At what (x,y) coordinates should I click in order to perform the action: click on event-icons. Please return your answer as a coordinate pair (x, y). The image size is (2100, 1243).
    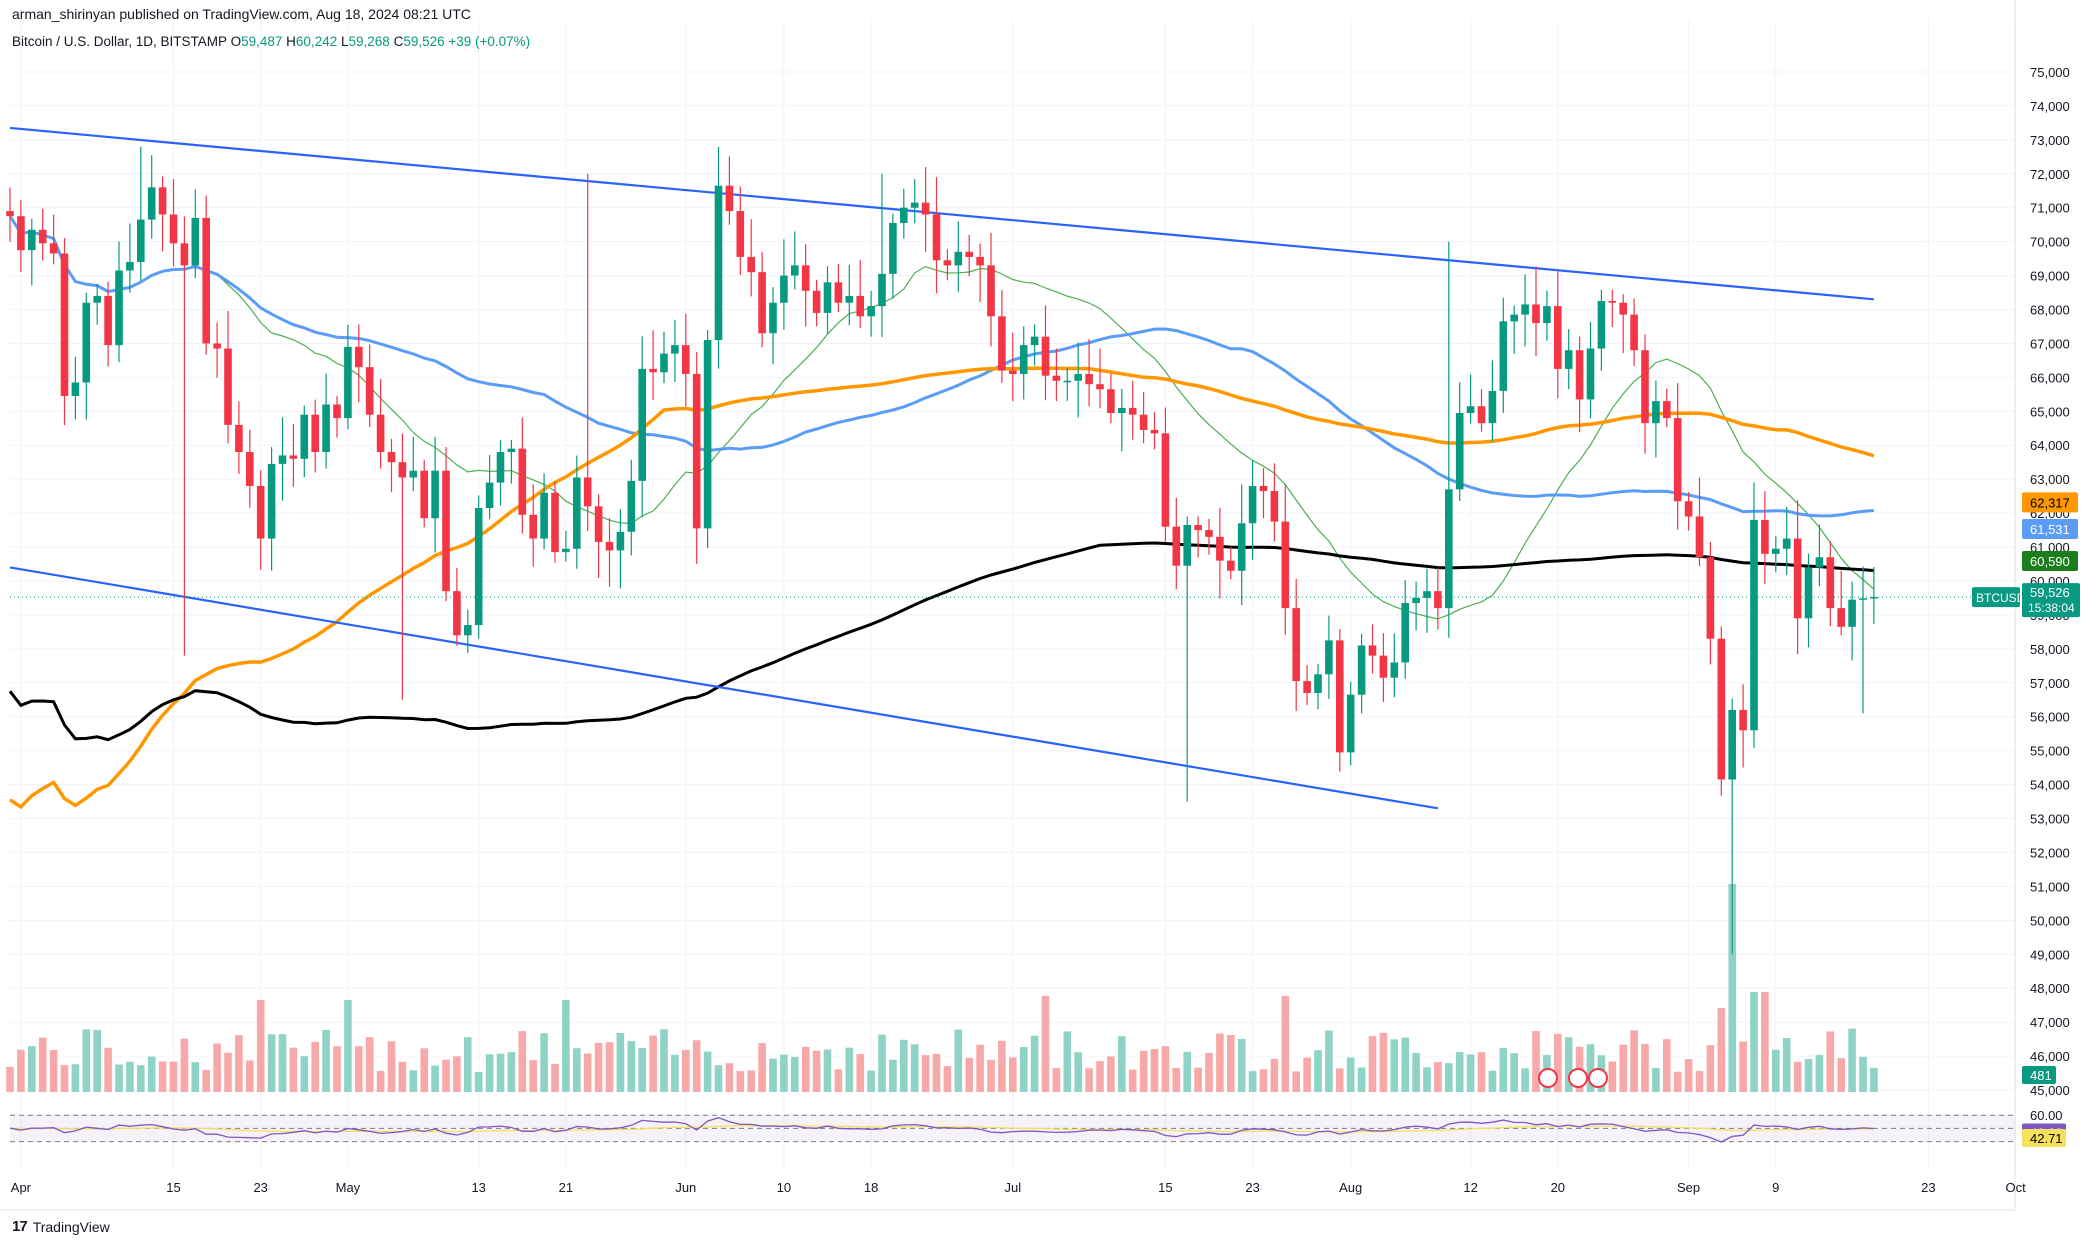
    Looking at the image, I should click on (1573, 1078).